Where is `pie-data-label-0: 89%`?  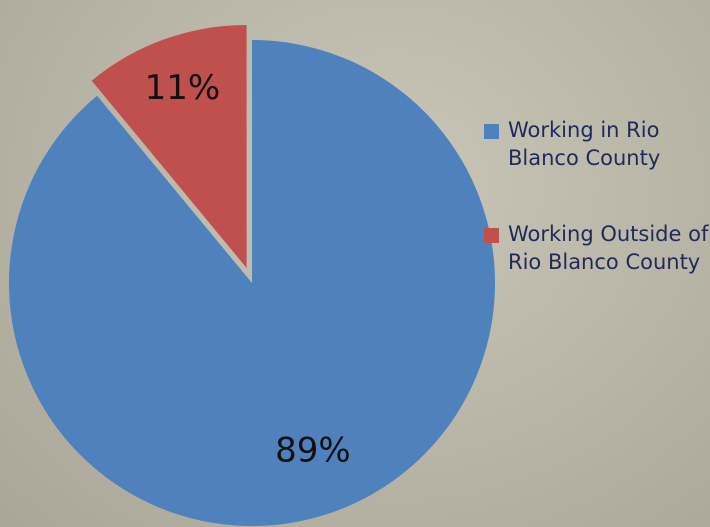
pie-data-label-0: 89% is located at coordinates (313, 451).